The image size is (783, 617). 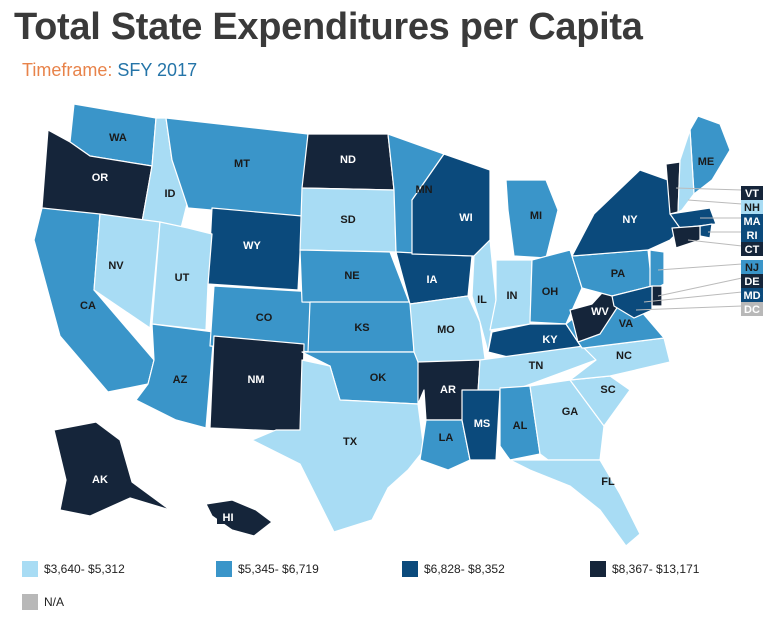 I want to click on state-label-box-nh, so click(x=752, y=207).